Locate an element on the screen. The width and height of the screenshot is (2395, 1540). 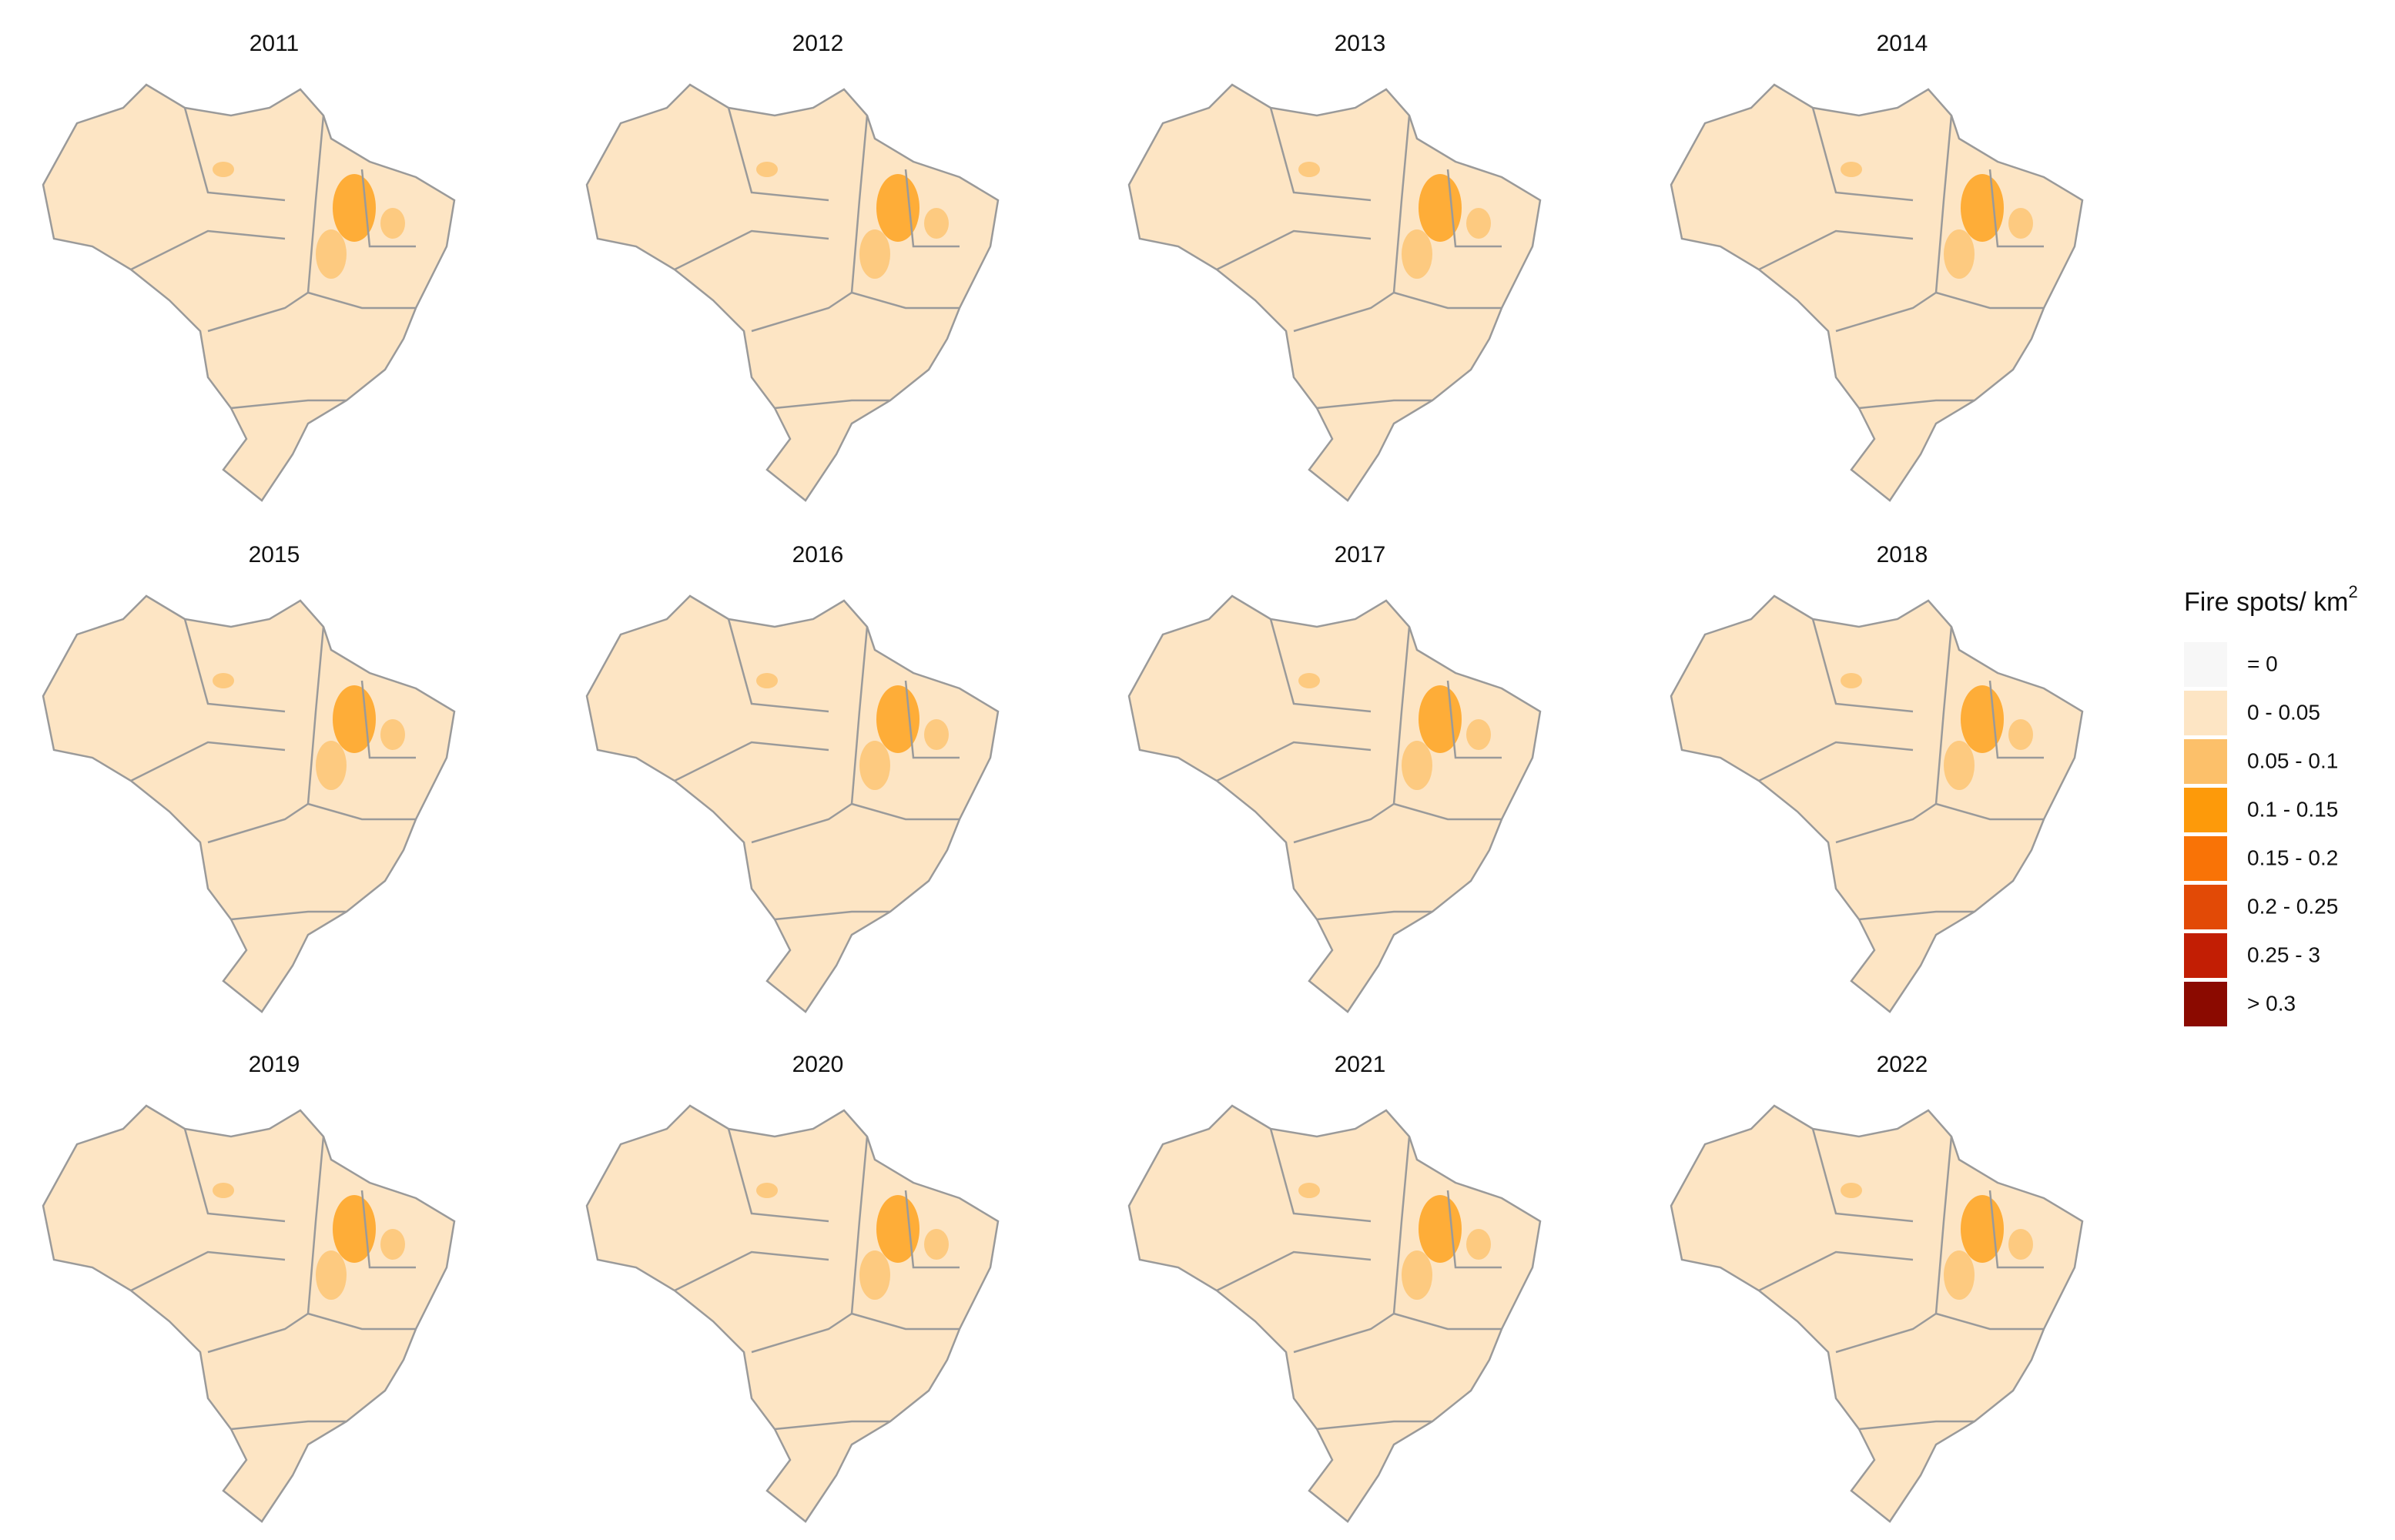
panel-title: 2012 is located at coordinates (818, 43).